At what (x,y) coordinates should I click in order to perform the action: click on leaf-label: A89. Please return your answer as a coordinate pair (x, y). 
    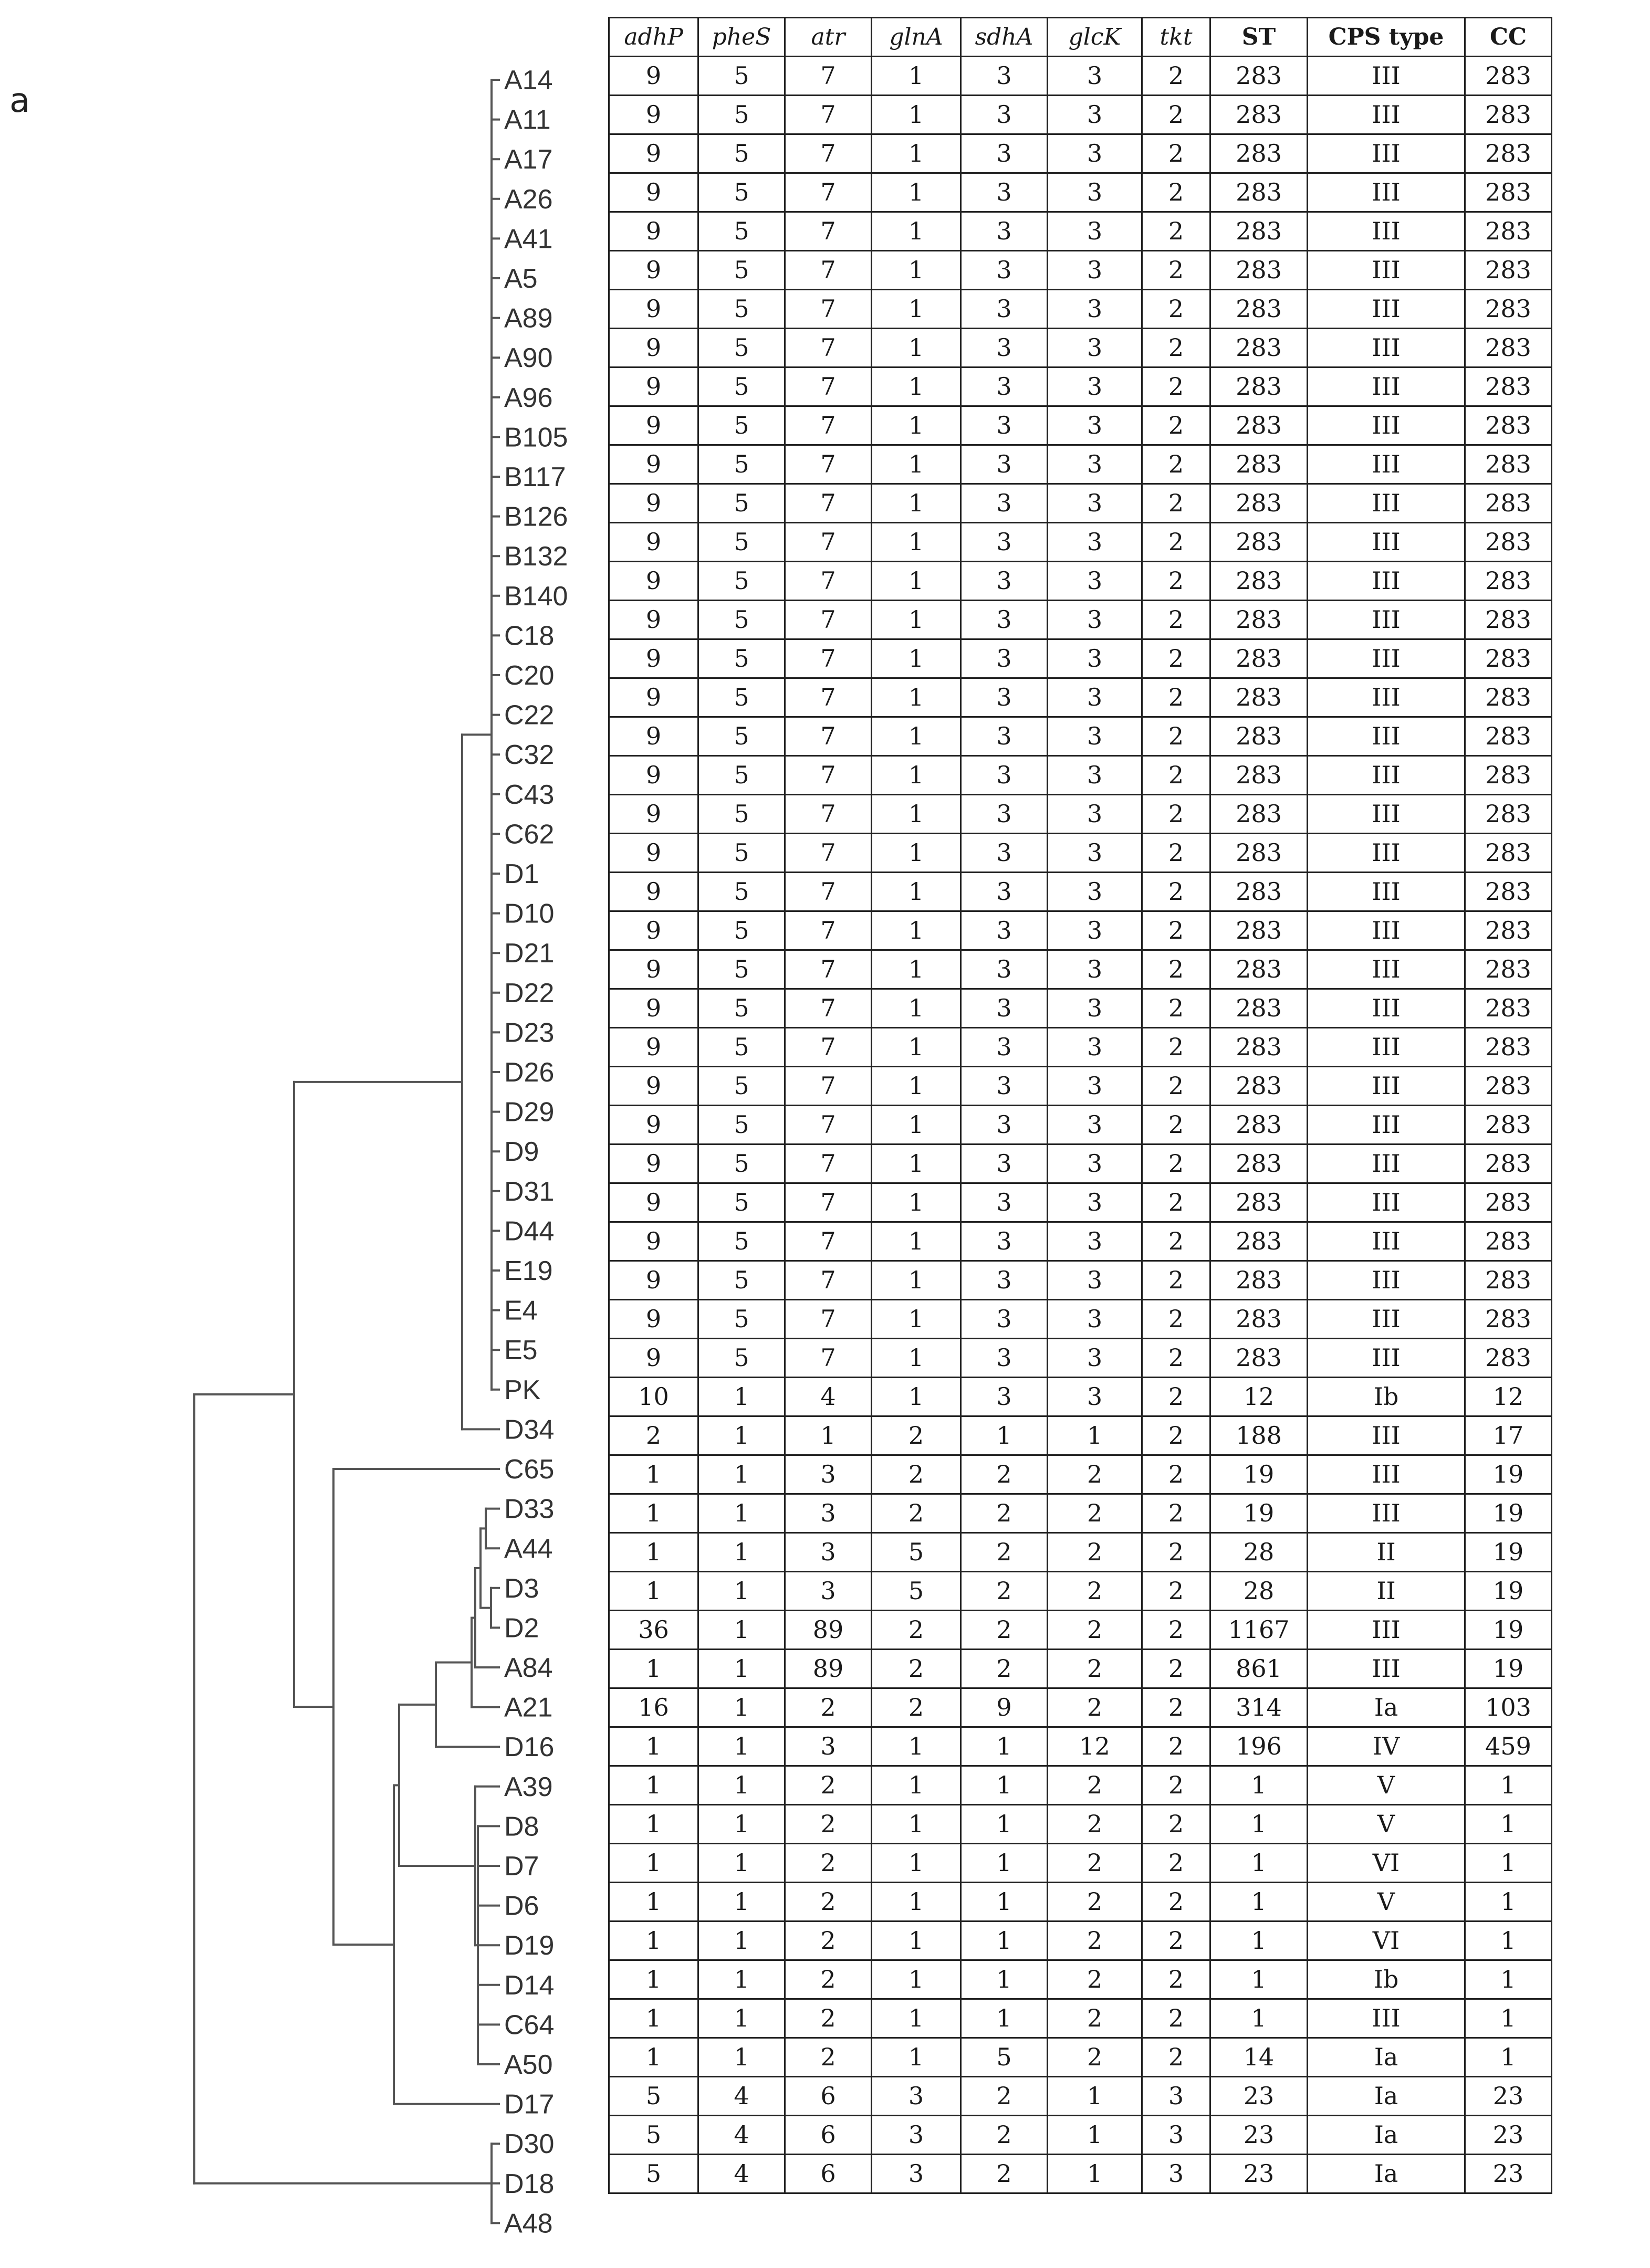
    Looking at the image, I should click on (528, 318).